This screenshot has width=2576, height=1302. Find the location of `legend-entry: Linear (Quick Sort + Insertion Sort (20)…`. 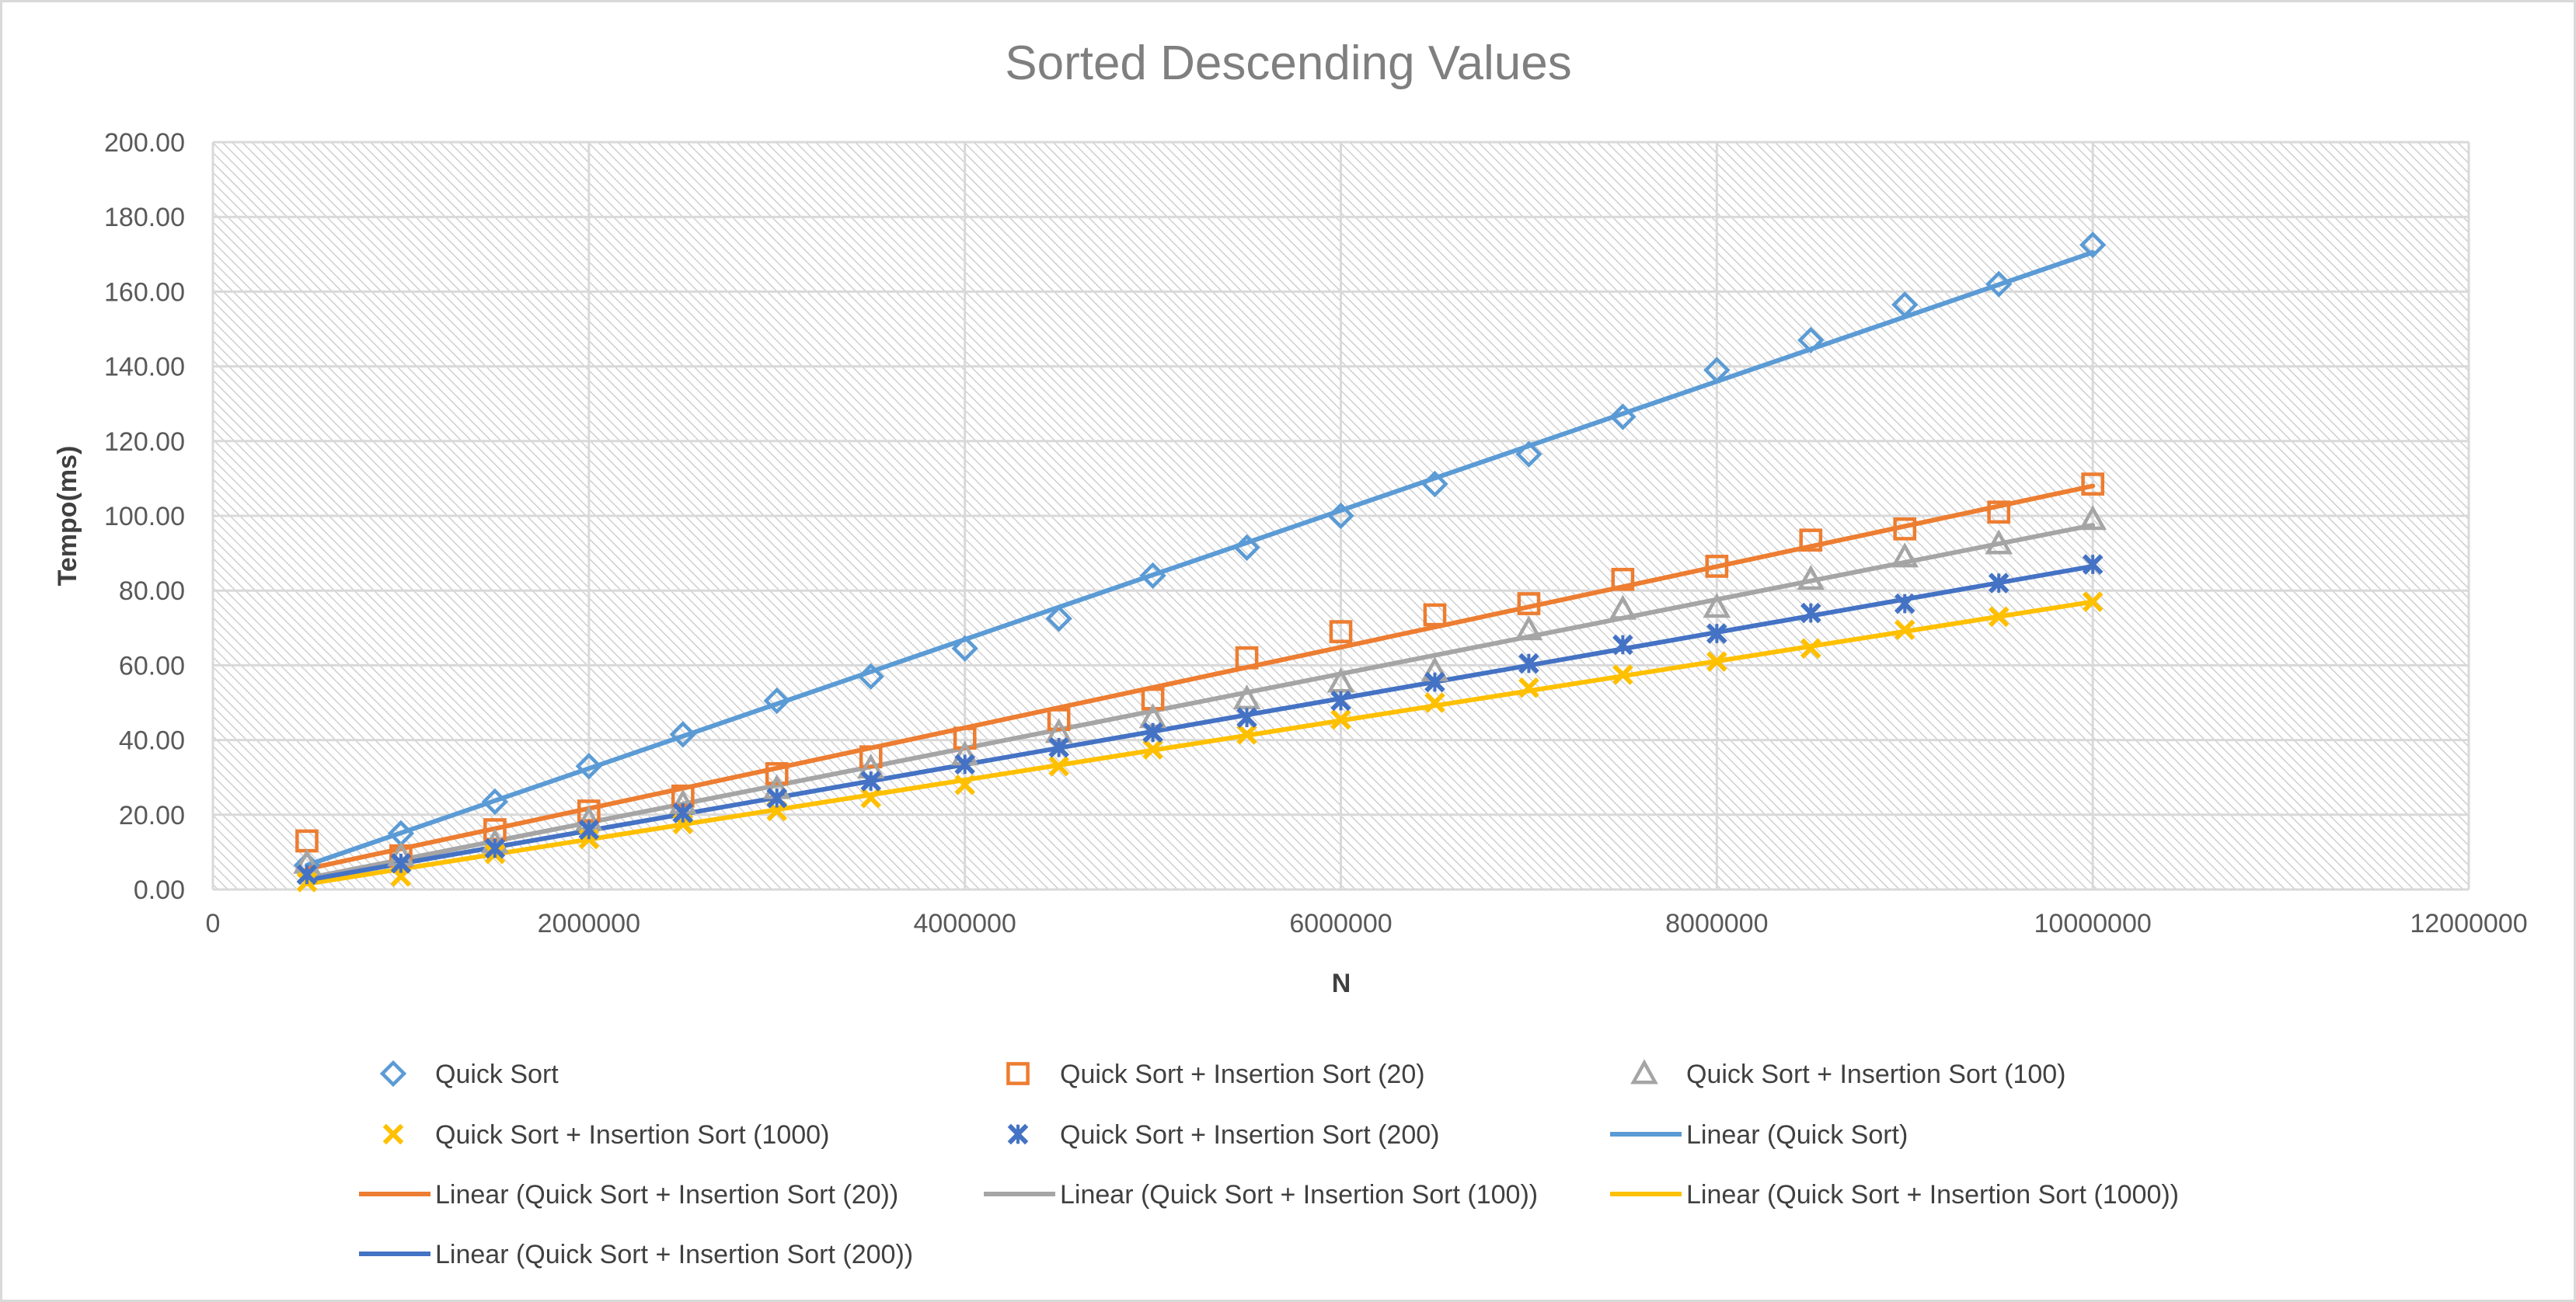

legend-entry: Linear (Quick Sort + Insertion Sort (20)… is located at coordinates (628, 1195).